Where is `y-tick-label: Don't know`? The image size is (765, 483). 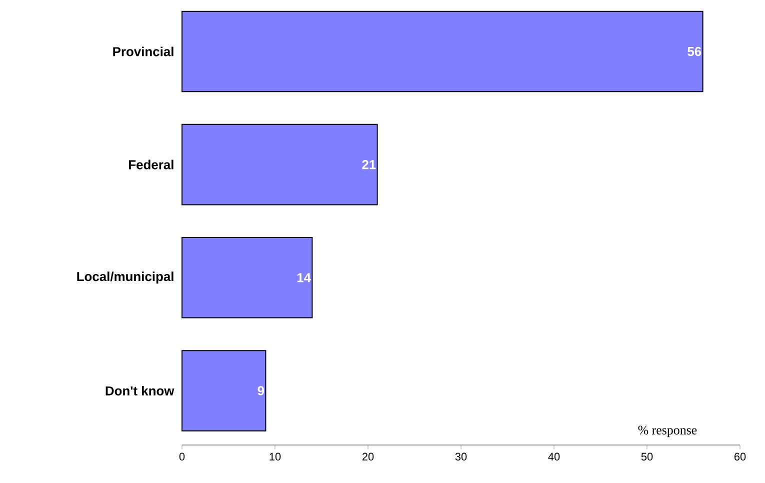
y-tick-label: Don't know is located at coordinates (140, 391).